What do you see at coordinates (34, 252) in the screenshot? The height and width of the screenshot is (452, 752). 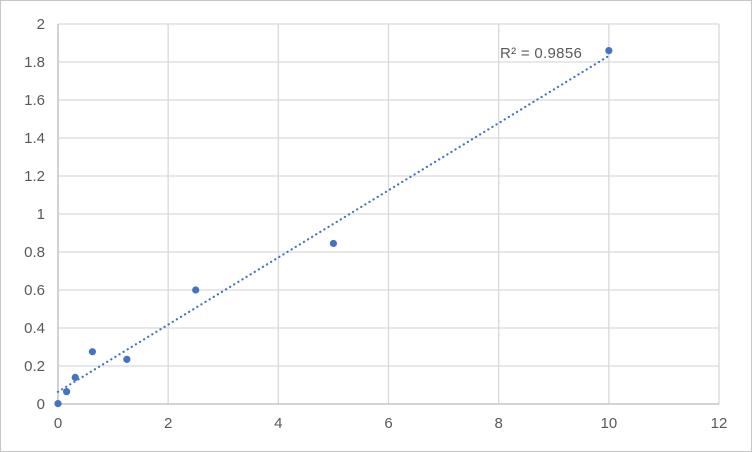 I see `y-tick-label: 0.8` at bounding box center [34, 252].